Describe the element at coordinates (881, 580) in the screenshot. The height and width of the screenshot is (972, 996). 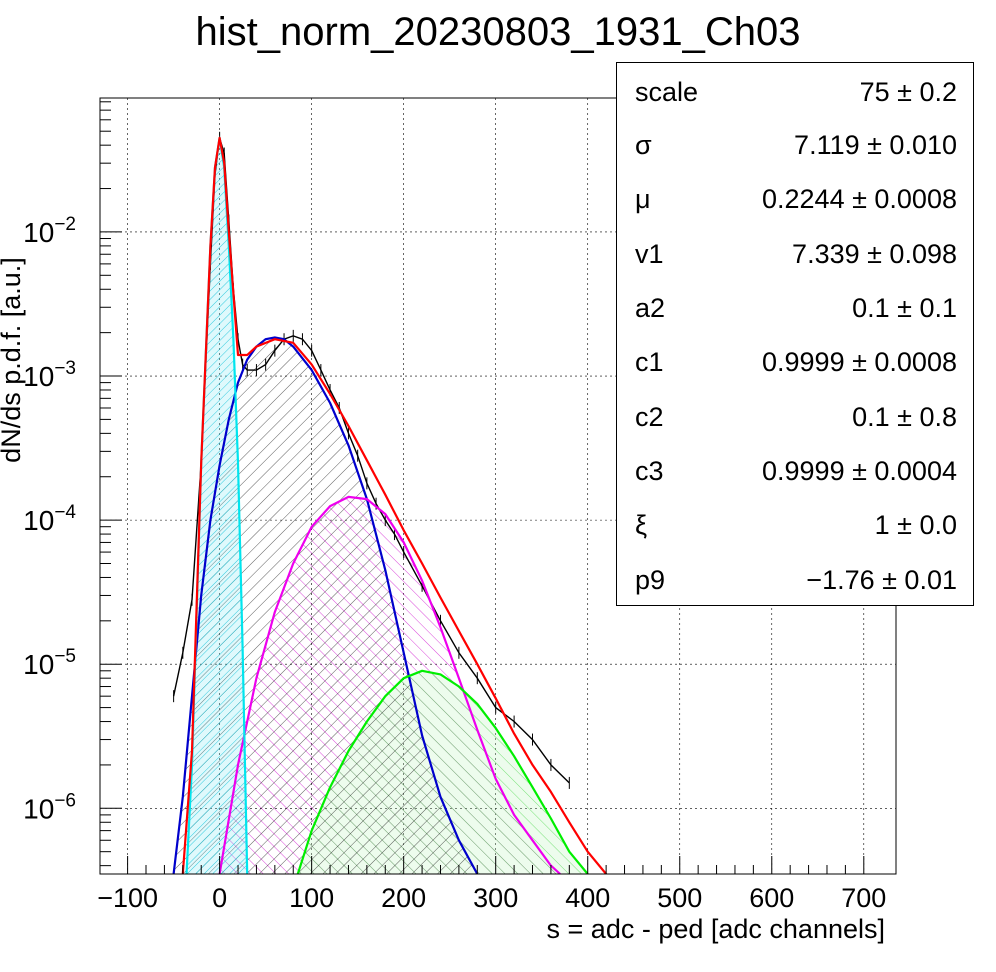
I see `stat-value: −1.76 ± 0.01` at that location.